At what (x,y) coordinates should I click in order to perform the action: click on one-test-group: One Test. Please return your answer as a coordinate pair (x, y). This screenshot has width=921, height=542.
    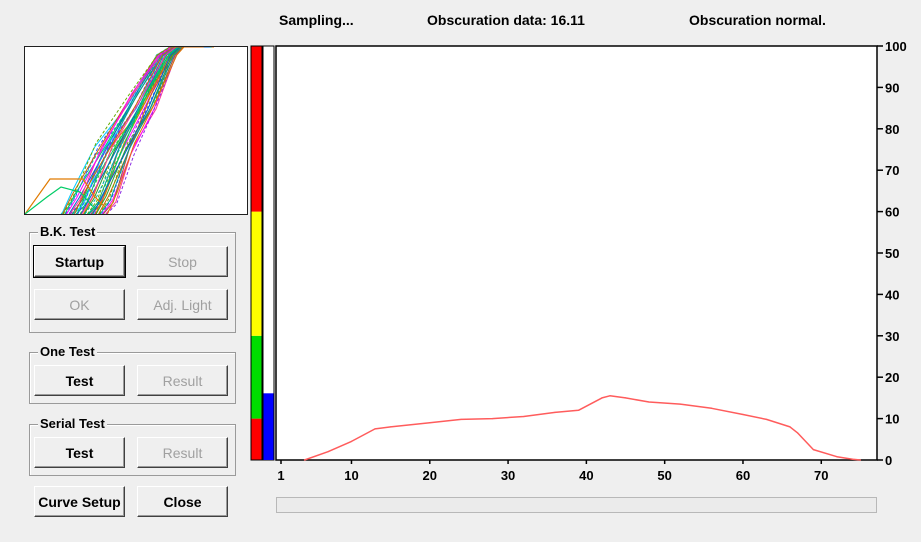
    Looking at the image, I should click on (132, 374).